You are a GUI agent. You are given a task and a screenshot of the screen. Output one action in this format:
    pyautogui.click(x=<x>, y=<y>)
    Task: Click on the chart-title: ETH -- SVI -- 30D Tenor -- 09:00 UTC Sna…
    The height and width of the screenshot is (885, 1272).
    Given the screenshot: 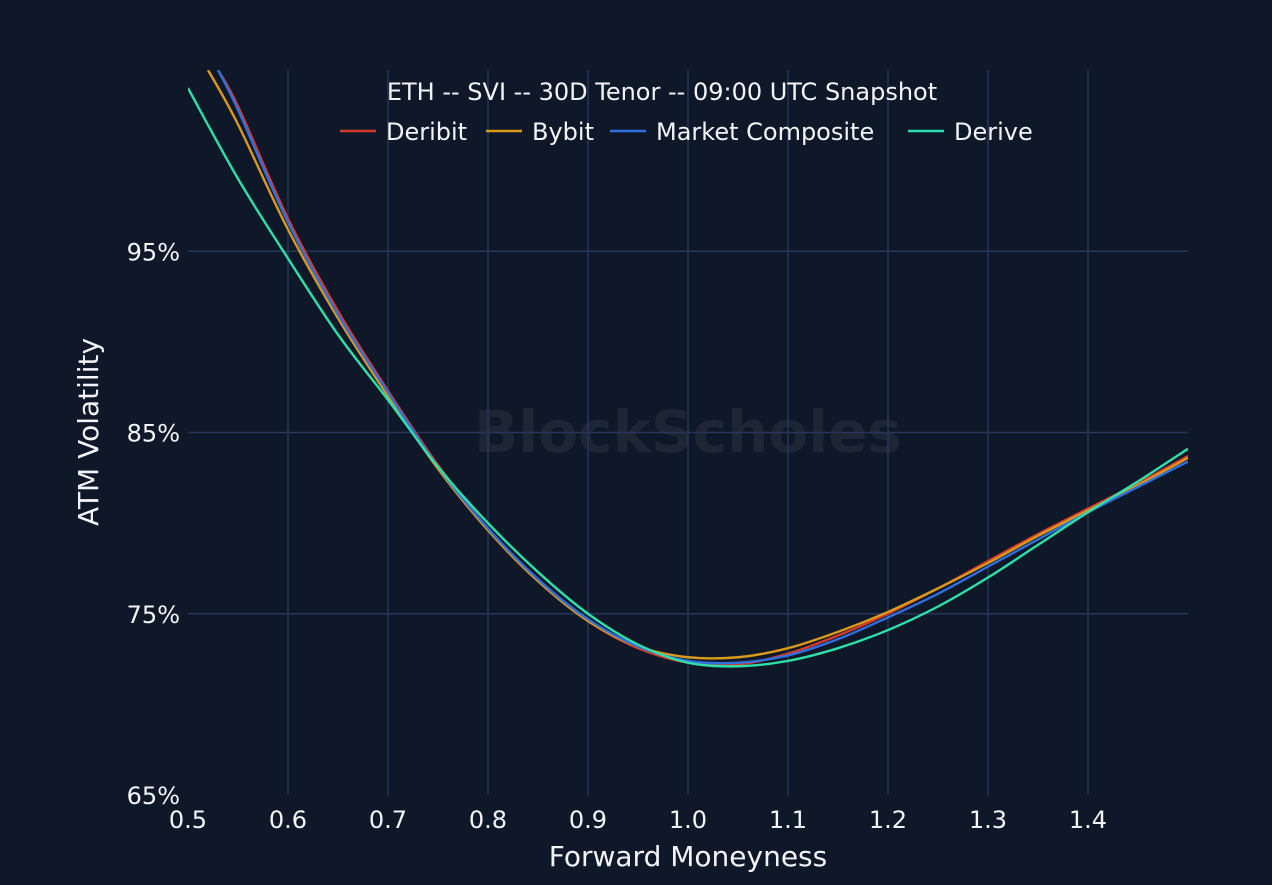 What is the action you would take?
    pyautogui.click(x=662, y=92)
    